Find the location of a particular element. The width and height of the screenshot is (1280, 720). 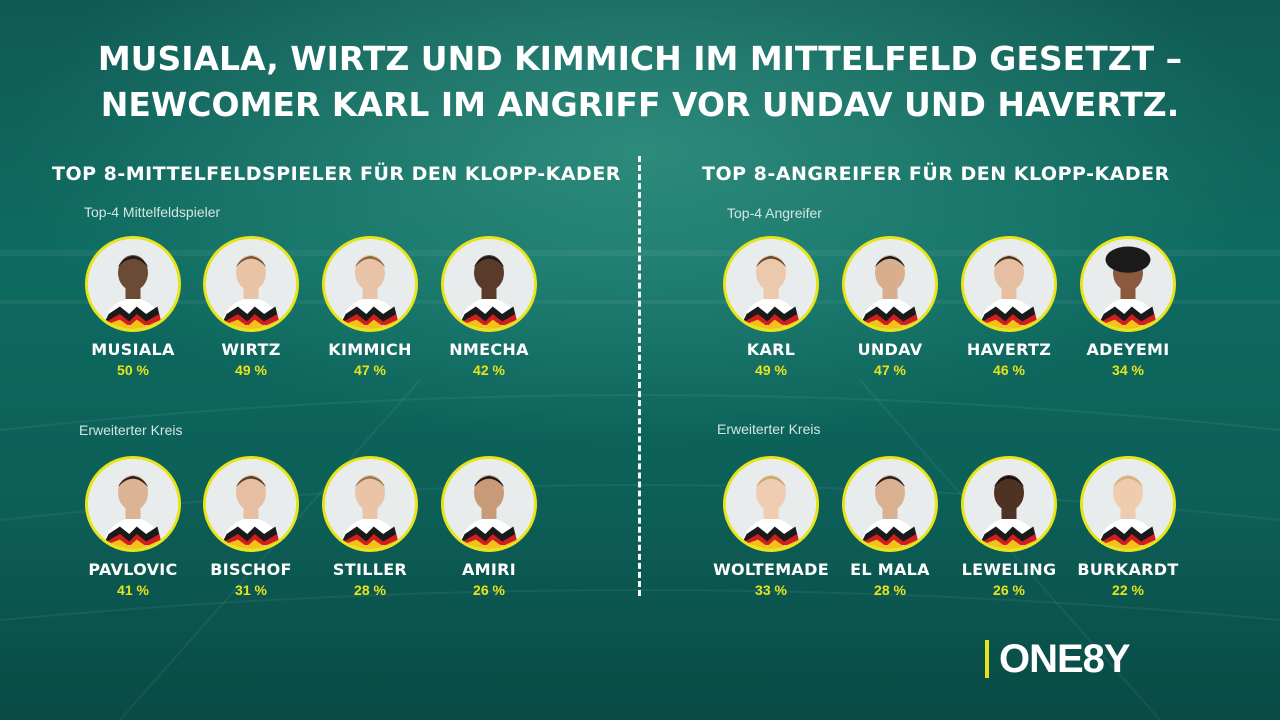

player-percentage: 41 % is located at coordinates (133, 590).